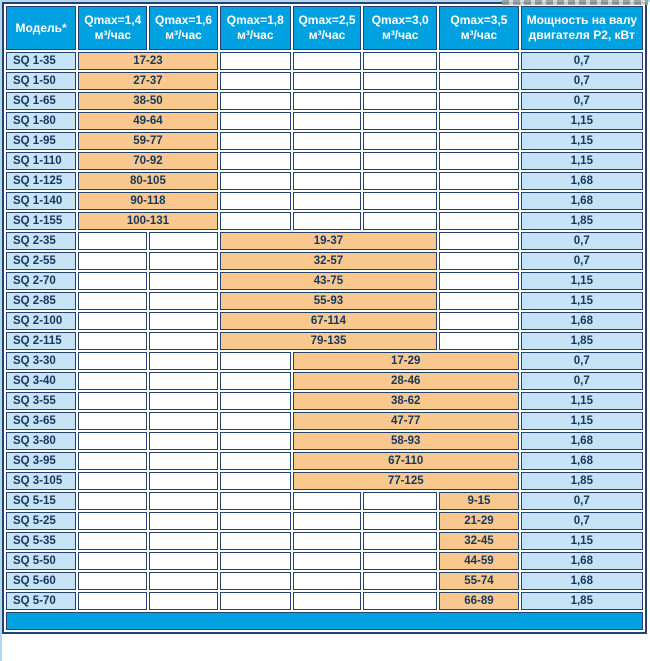  I want to click on qmax-range-cell: 55-74, so click(479, 581).